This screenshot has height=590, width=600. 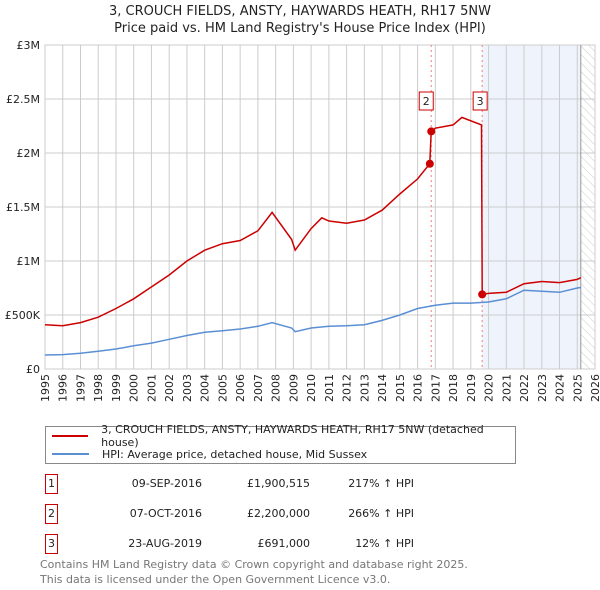 I want to click on y-tick-label: £3M, so click(x=29, y=45).